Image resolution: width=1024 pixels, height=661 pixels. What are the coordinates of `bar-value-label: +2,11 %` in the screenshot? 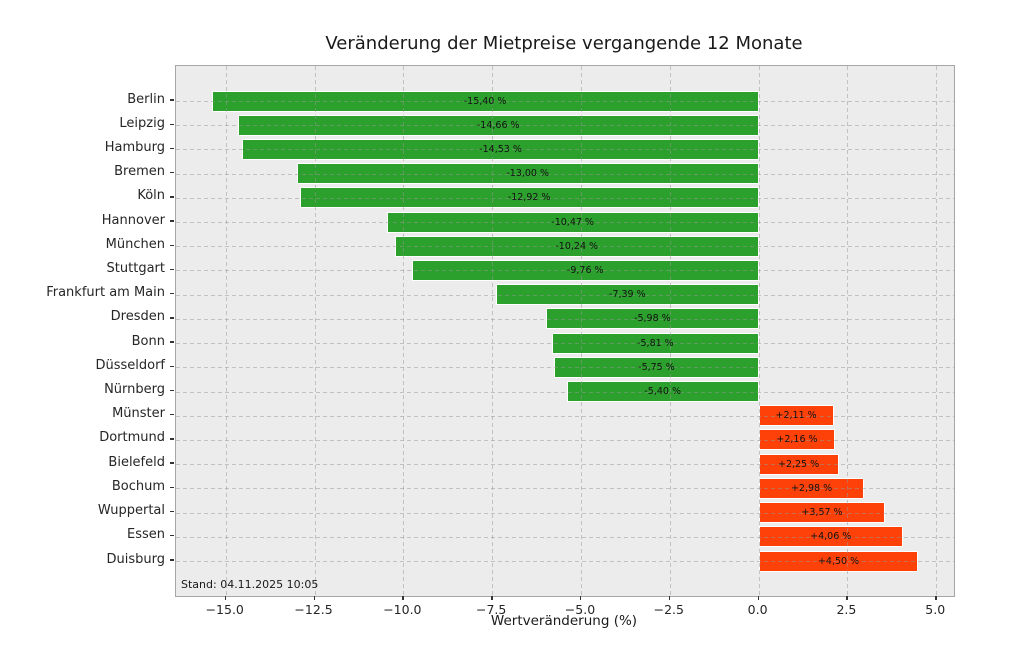 It's located at (796, 416).